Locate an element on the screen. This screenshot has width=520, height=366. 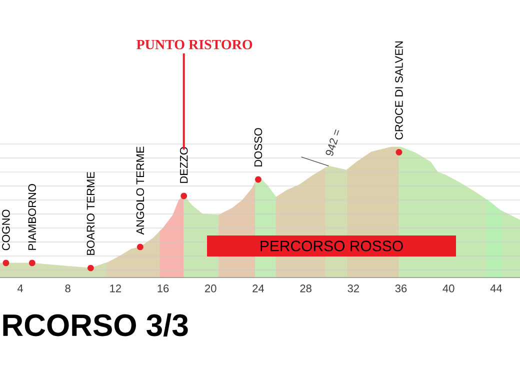
x-tick-label: 4 is located at coordinates (20, 288).